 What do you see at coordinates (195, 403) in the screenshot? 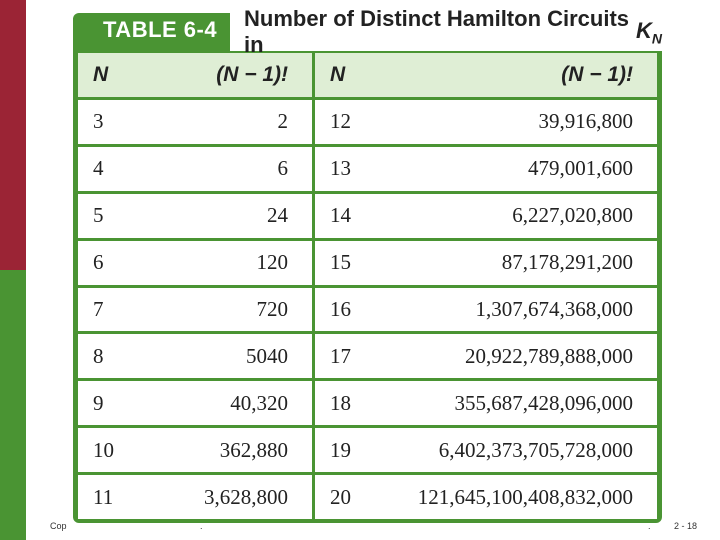
I see `row-left: 9 40,320` at bounding box center [195, 403].